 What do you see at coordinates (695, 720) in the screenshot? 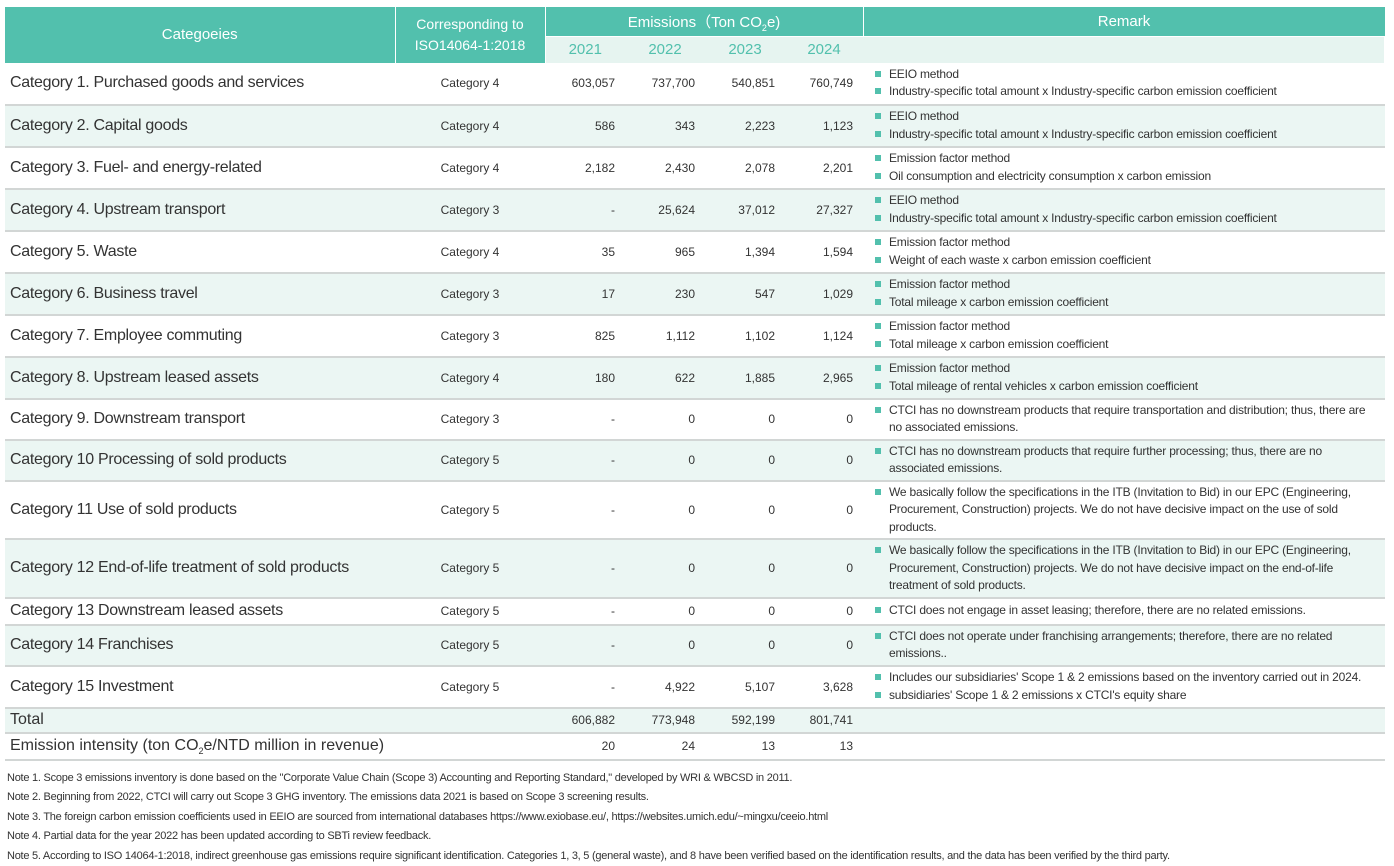
I see `total-row: Total 606,882 773,948 592,199 801,741` at bounding box center [695, 720].